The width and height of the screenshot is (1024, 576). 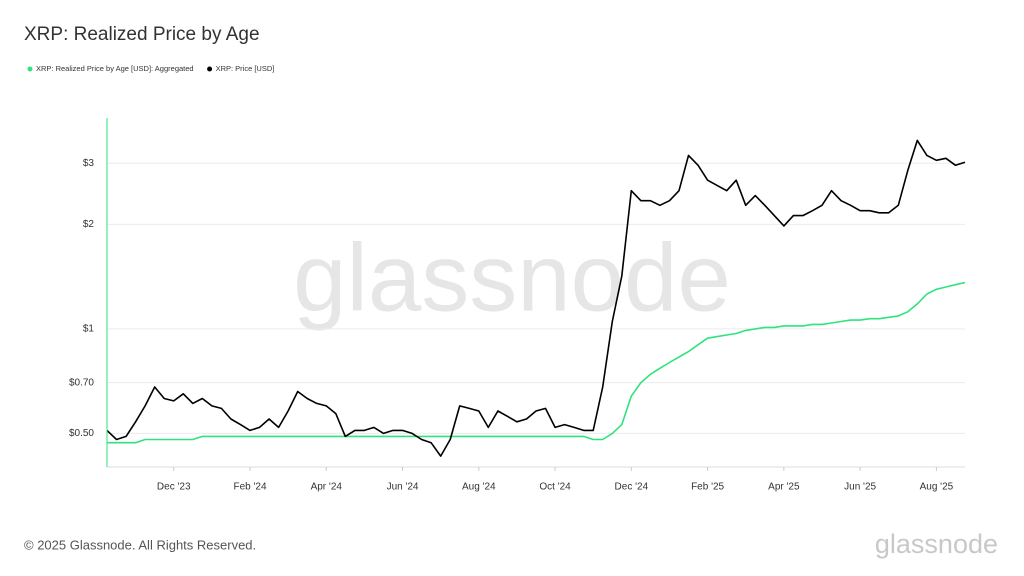 What do you see at coordinates (89, 329) in the screenshot?
I see `y-tick-label: $1` at bounding box center [89, 329].